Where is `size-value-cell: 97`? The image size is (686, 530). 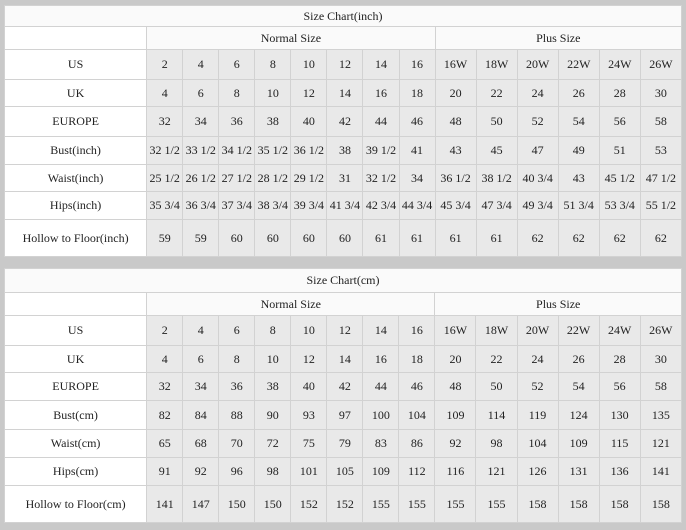
size-value-cell: 97 is located at coordinates (345, 415).